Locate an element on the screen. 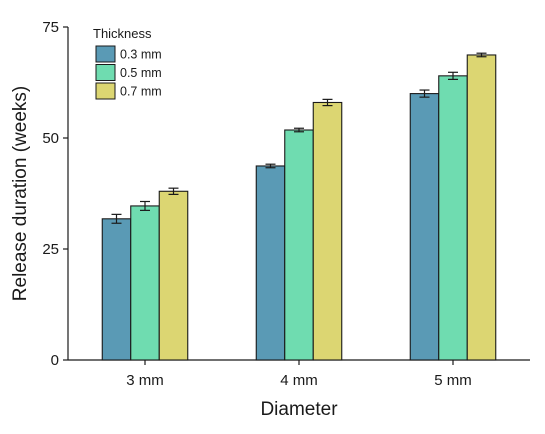  legend: Thickness 0.3 mm 0.5 mm 0.7 mm is located at coordinates (127, 63).